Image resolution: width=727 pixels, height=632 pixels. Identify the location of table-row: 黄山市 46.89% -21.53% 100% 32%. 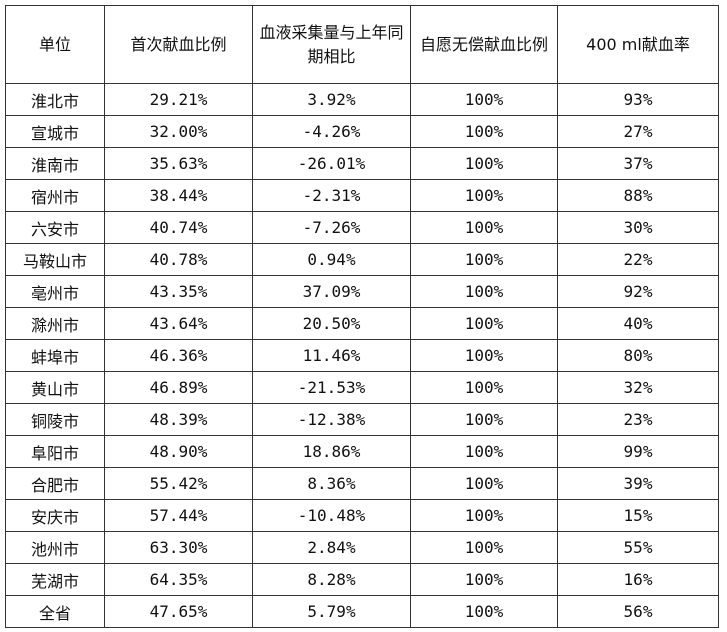
(362, 387).